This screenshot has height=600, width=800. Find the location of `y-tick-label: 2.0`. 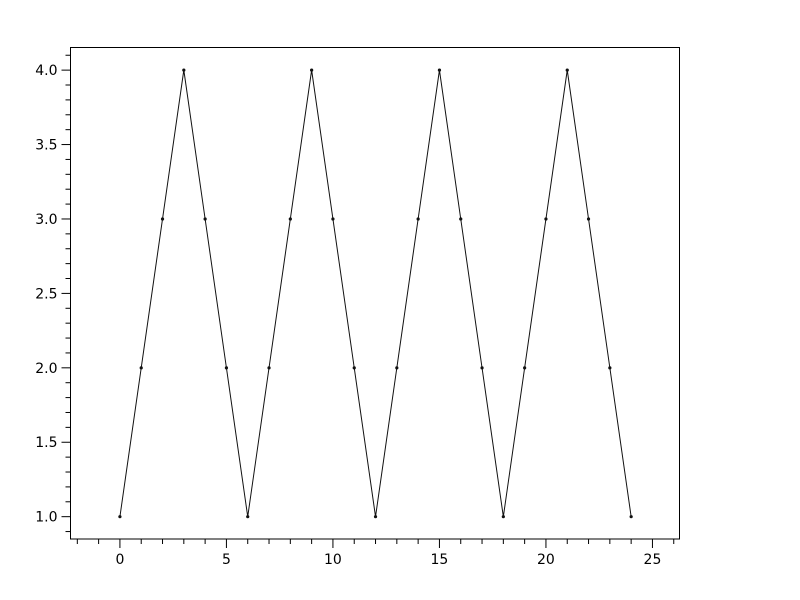

y-tick-label: 2.0 is located at coordinates (46, 369).